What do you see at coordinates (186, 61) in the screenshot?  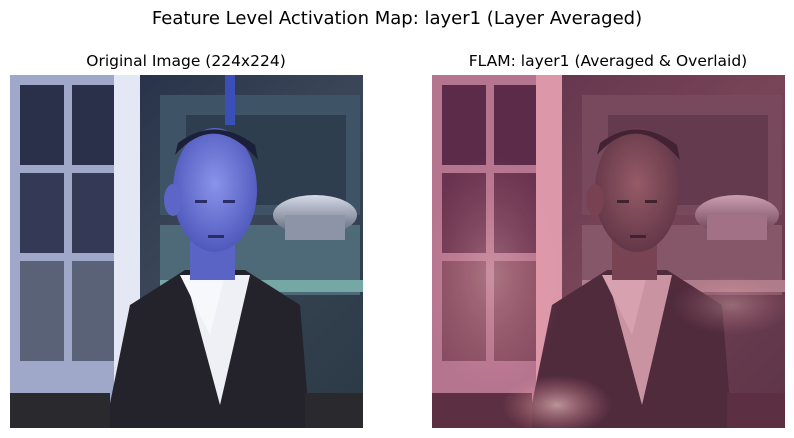 I see `panel-title-original: Original Image (224x224)` at bounding box center [186, 61].